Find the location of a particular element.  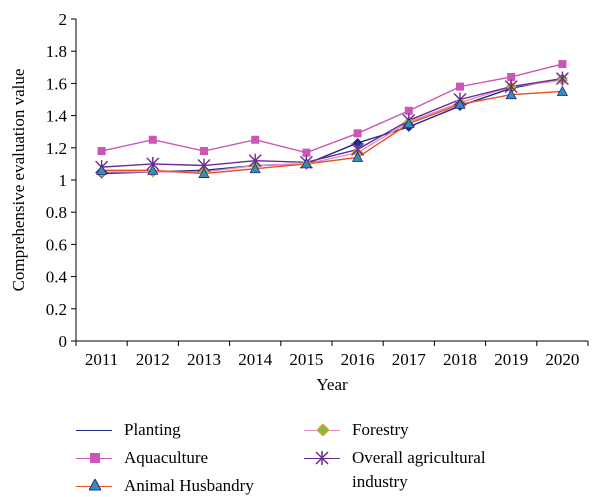

legend-label-animal-husbandry: Animal Husbandry is located at coordinates (189, 485).